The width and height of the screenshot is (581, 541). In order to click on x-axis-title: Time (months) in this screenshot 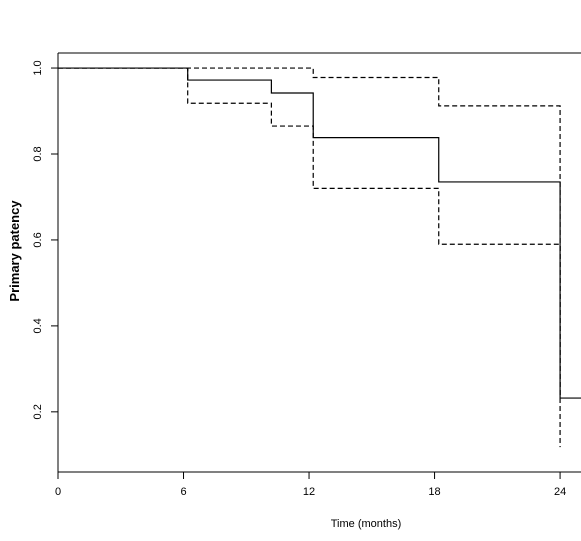, I will do `click(366, 524)`.